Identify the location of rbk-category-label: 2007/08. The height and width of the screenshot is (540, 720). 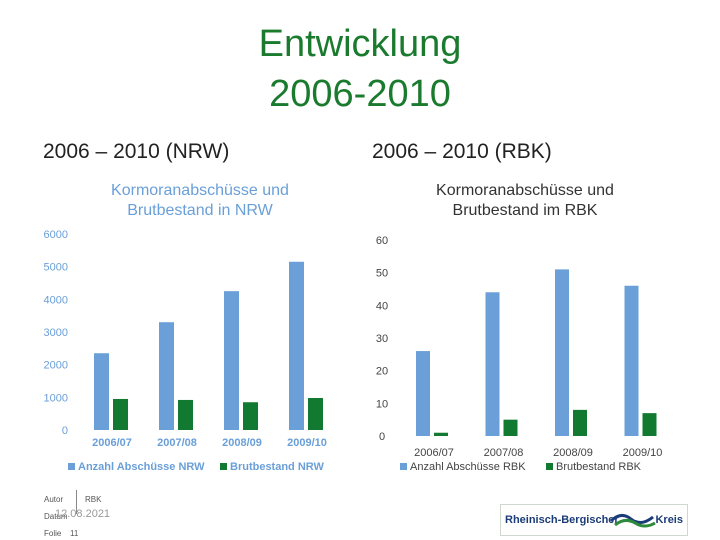
(504, 453).